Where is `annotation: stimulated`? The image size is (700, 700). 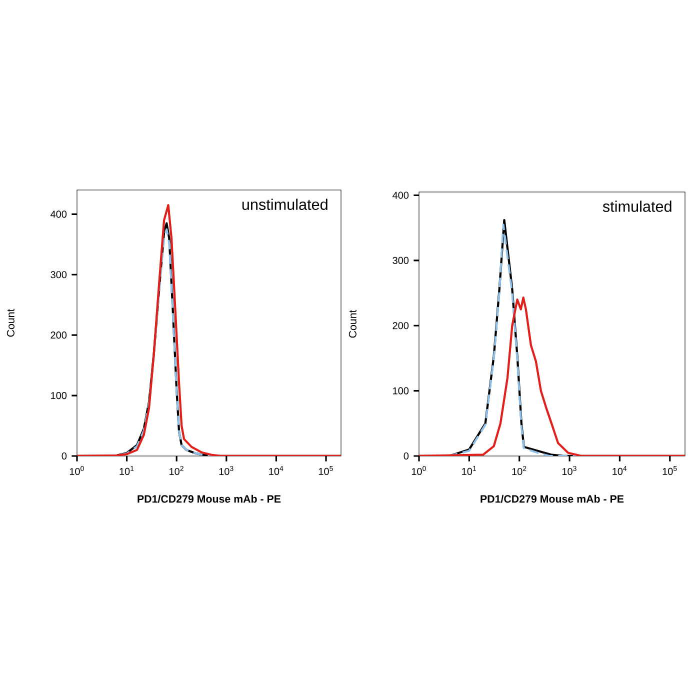 annotation: stimulated is located at coordinates (637, 206).